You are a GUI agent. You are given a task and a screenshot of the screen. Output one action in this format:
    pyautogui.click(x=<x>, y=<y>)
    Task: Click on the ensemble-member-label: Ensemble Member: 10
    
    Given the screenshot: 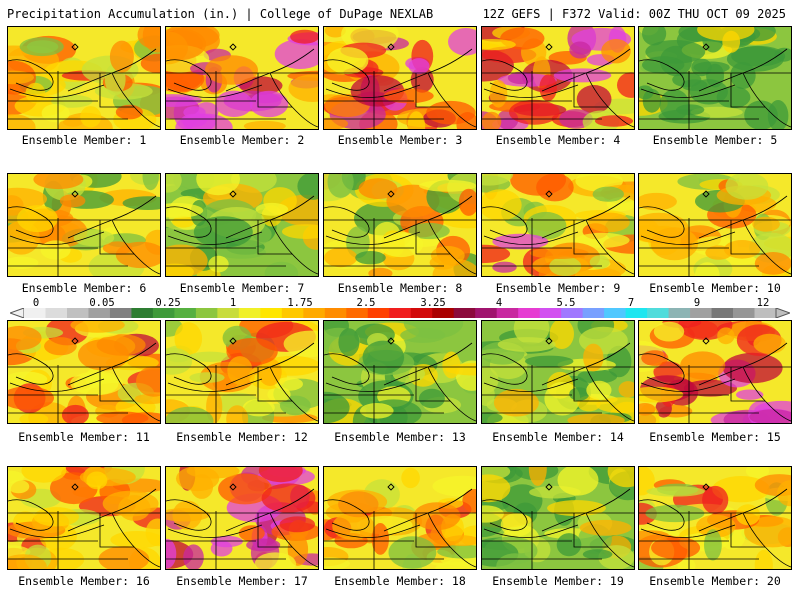 What is the action you would take?
    pyautogui.click(x=715, y=288)
    